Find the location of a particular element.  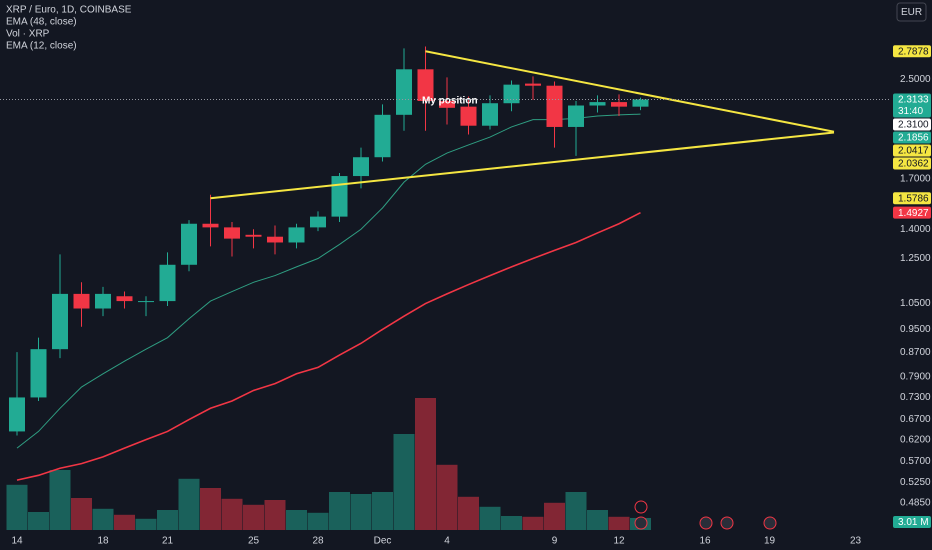

price-tag-label: 2.3100 is located at coordinates (913, 125).